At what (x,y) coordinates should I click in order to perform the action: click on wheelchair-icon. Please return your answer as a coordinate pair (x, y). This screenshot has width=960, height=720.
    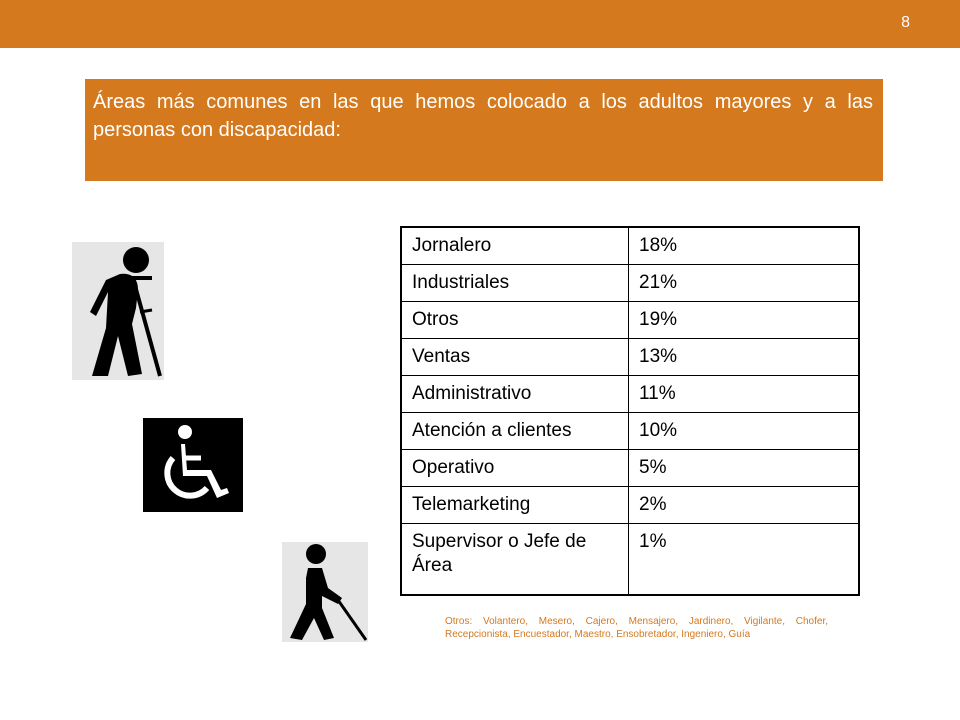
    Looking at the image, I should click on (193, 465).